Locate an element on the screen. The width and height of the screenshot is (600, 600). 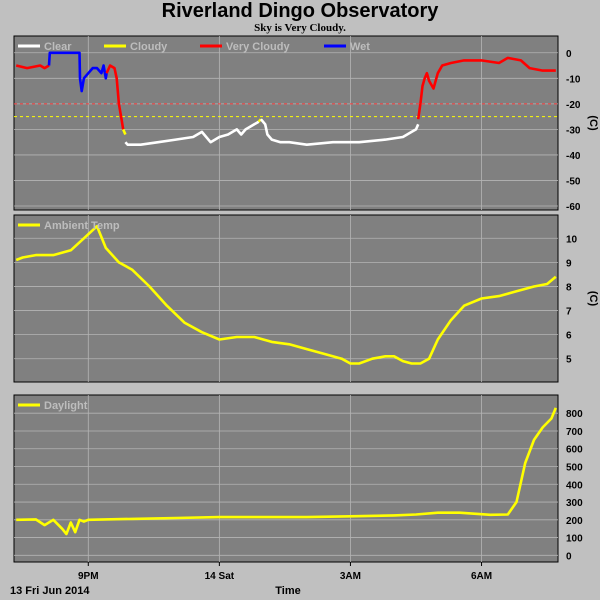
legend-label: Cloudy is located at coordinates (149, 47).